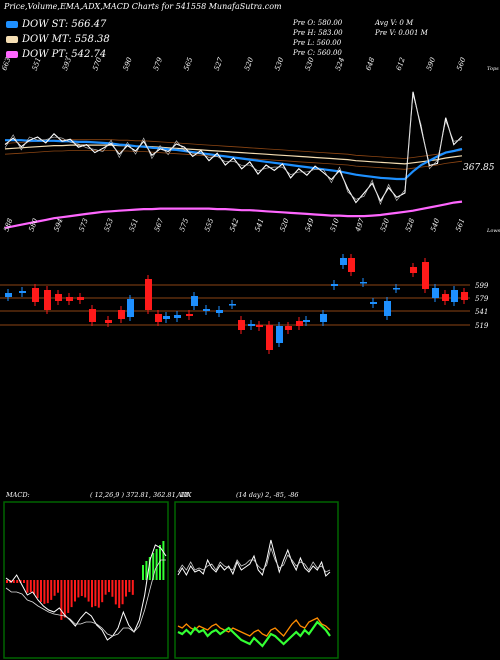 Image resolution: width=500 pixels, height=660 pixels. I want to click on low-value-label: 594, so click(59, 224).